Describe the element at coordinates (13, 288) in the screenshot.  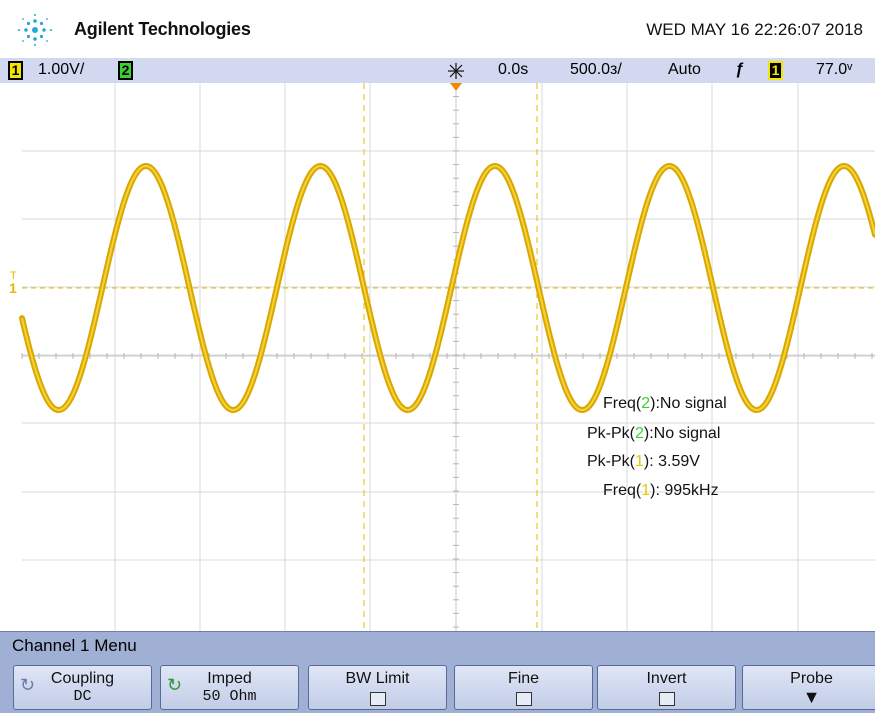
I see `channel1-ground-marker: 1` at that location.